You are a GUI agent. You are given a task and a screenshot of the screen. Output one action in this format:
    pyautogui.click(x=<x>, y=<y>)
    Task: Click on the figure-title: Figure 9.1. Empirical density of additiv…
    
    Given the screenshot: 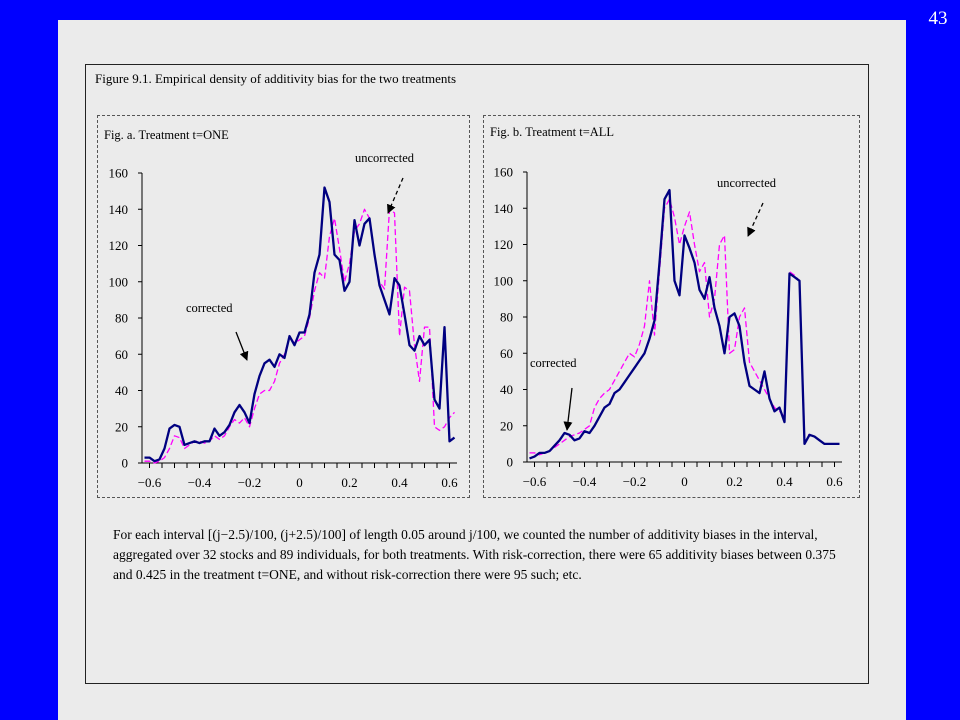 What is the action you would take?
    pyautogui.click(x=276, y=78)
    